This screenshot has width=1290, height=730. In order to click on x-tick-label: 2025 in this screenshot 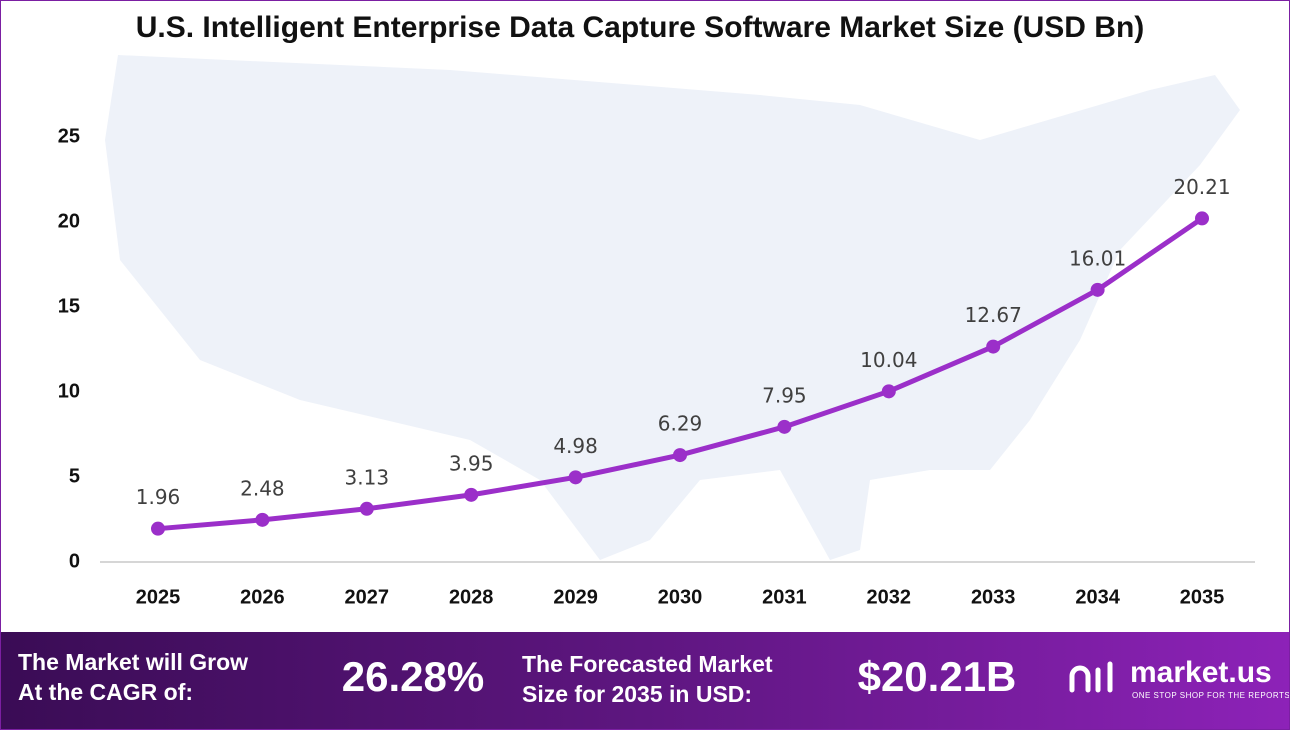, I will do `click(158, 597)`.